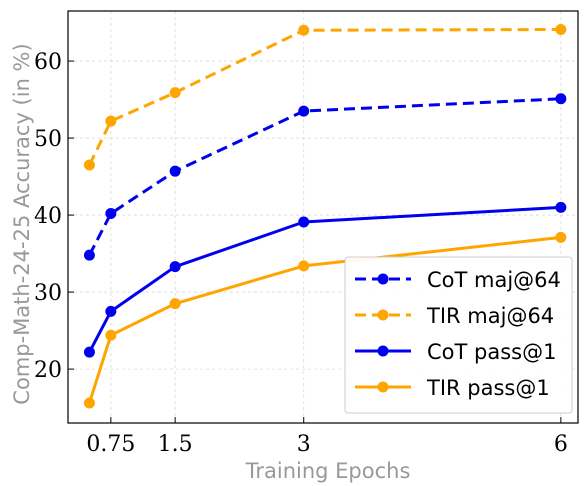  I want to click on y-tick-label: 40, so click(48, 216).